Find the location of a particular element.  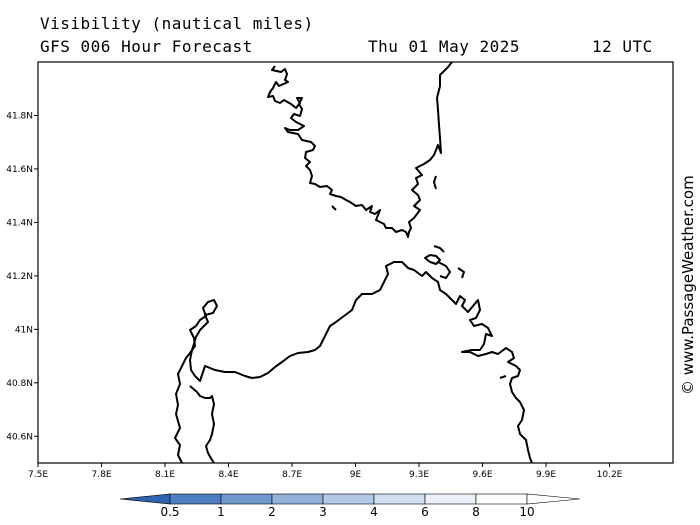

lon-tick-label: 9E is located at coordinates (356, 475).